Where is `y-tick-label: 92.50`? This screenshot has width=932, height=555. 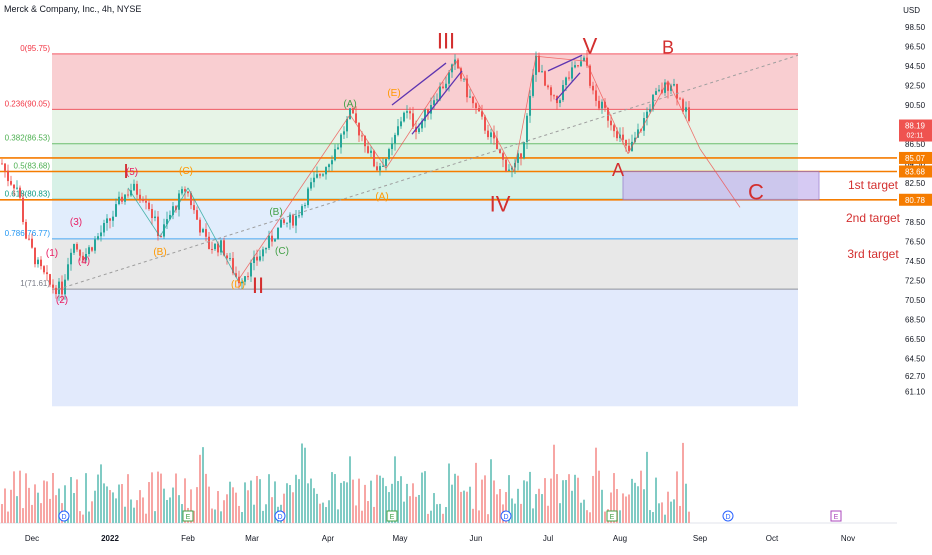 y-tick-label: 92.50 is located at coordinates (915, 86).